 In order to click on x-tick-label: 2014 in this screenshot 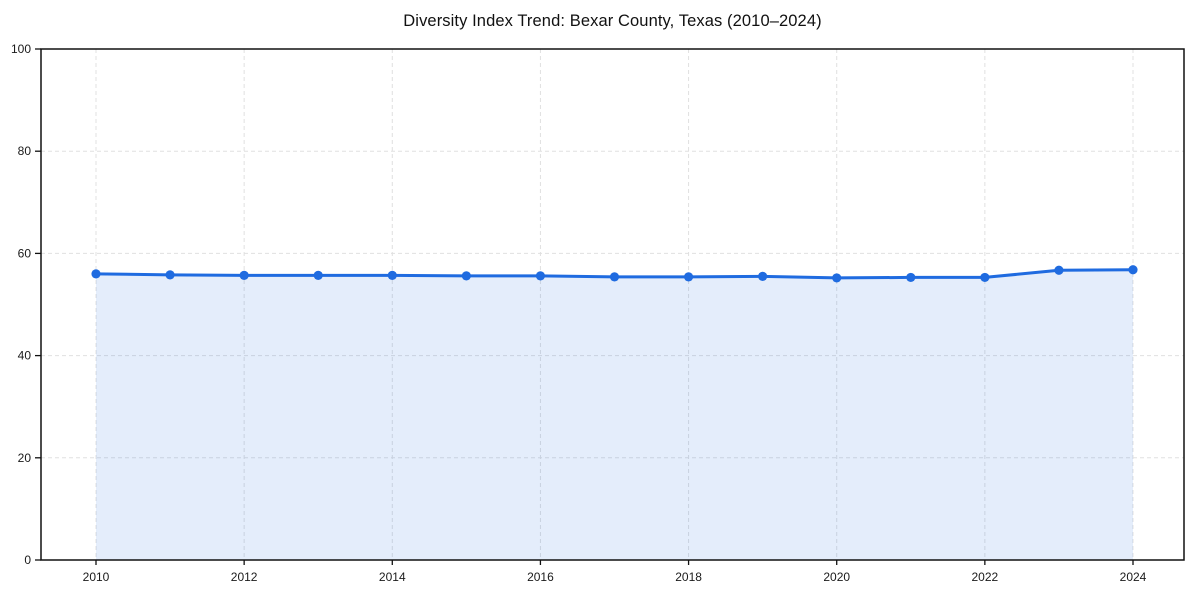, I will do `click(392, 577)`.